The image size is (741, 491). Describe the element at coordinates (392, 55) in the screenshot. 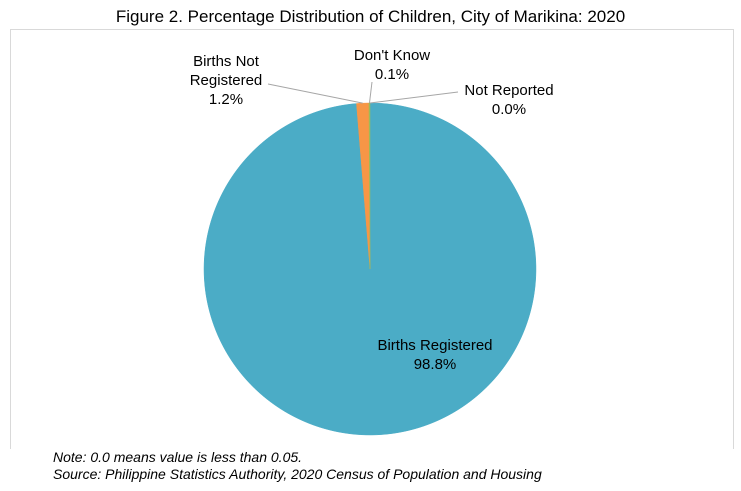

I see `slice-label-don-t-know: Don't Know` at that location.